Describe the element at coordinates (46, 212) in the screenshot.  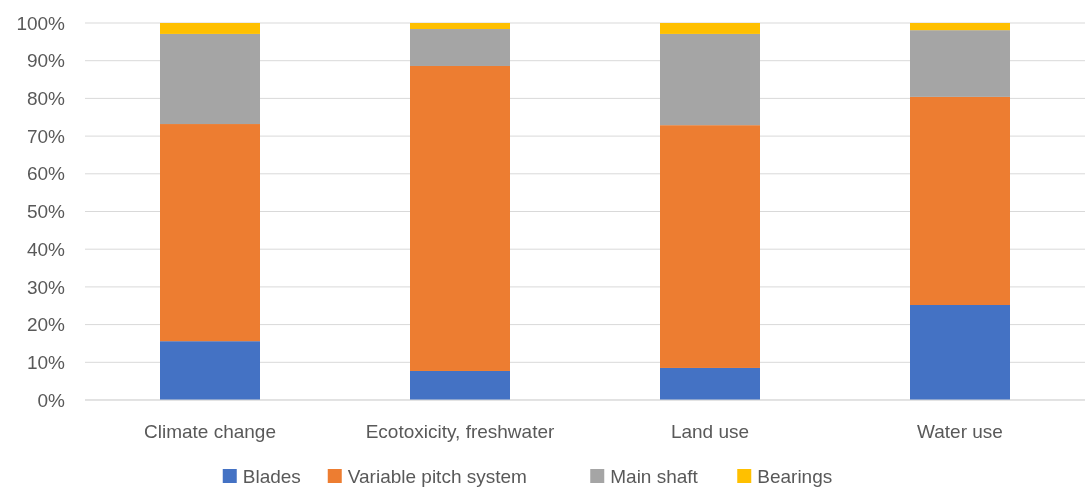
I see `y-tick-label: 50%` at that location.